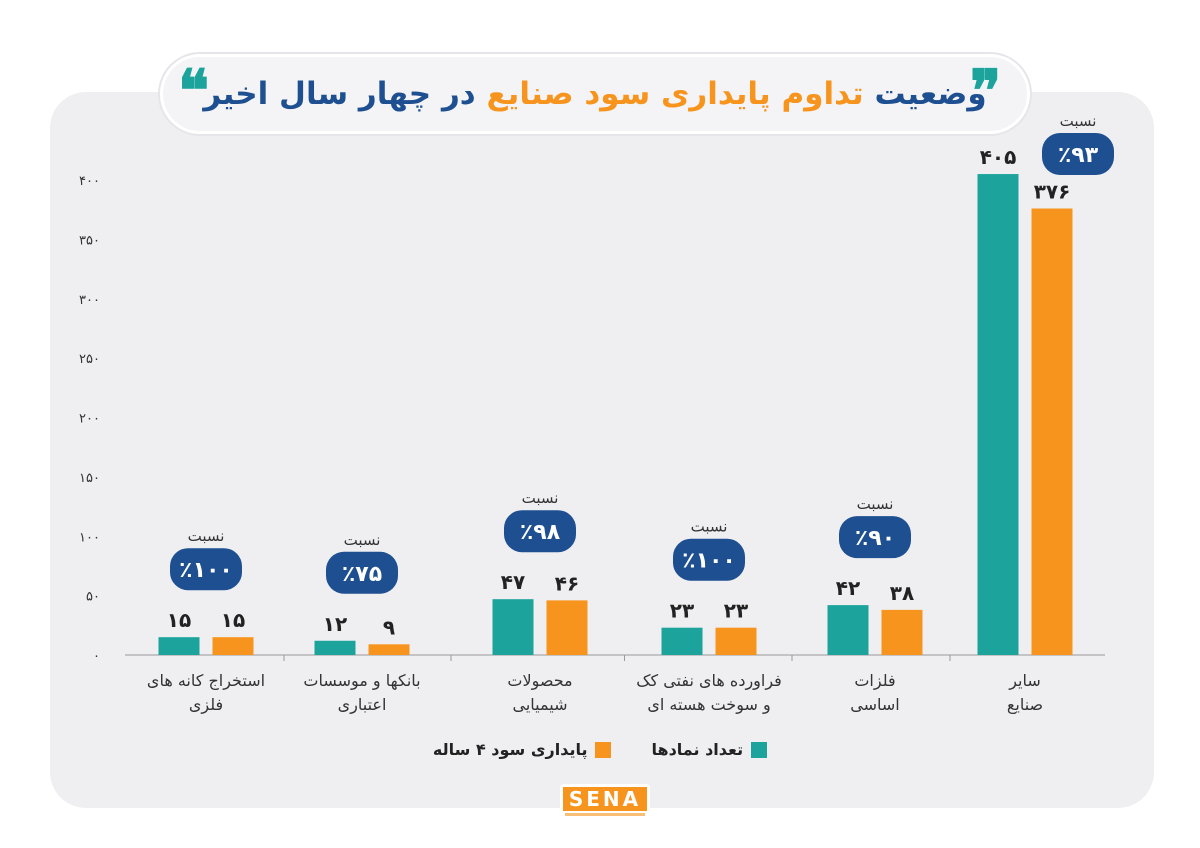  What do you see at coordinates (1052, 192) in the screenshot?
I see `data-label-stable: ۳۷۶` at bounding box center [1052, 192].